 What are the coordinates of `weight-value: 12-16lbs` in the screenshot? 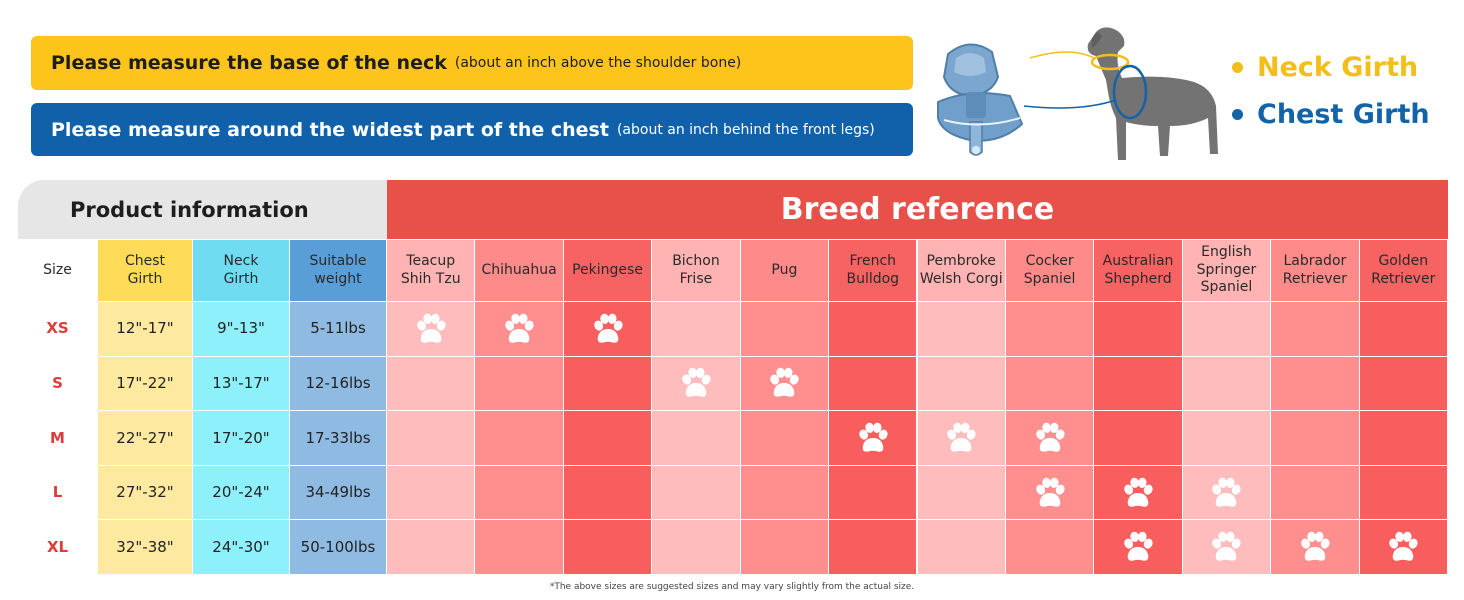 It's located at (338, 383).